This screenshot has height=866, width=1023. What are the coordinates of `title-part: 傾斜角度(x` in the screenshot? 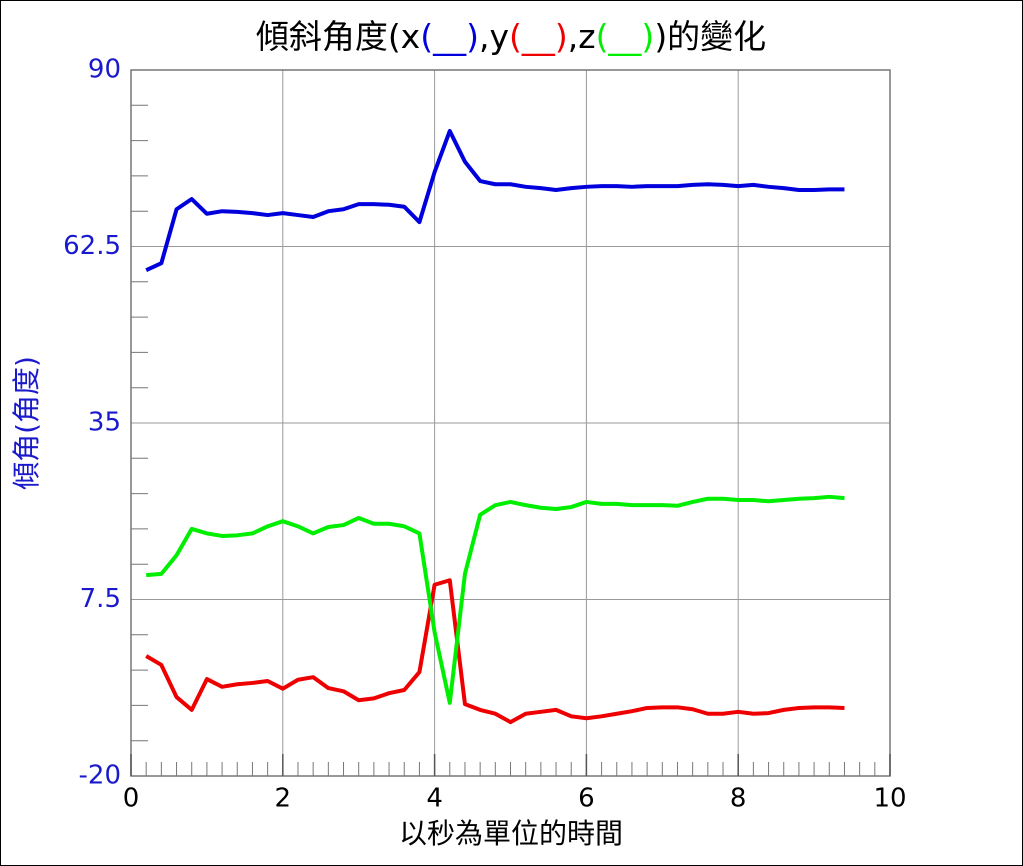 It's located at (338, 36).